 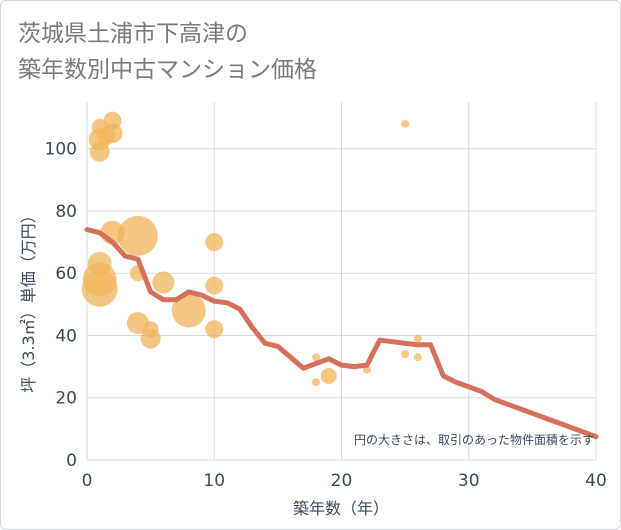 I want to click on x-tick-label: 0, so click(x=87, y=481).